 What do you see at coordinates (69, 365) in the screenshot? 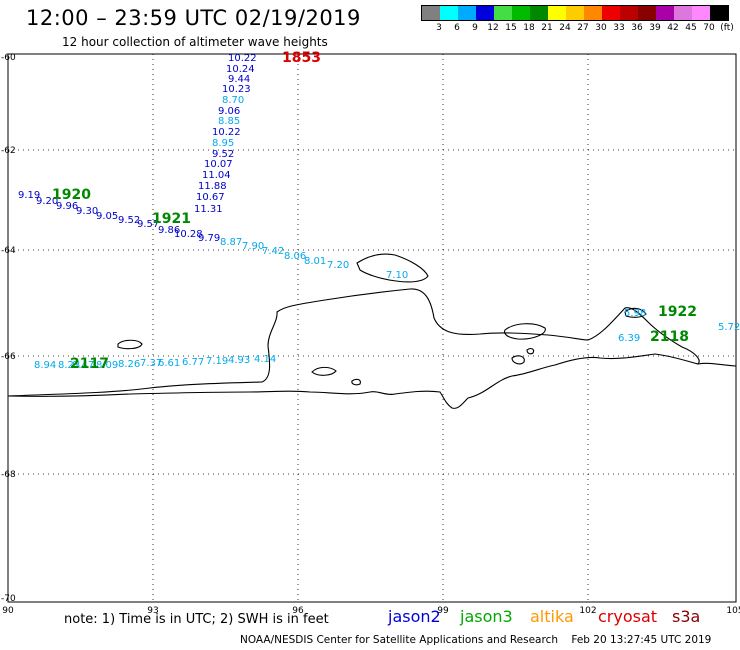
I see `swh-value: 8.23` at bounding box center [69, 365].